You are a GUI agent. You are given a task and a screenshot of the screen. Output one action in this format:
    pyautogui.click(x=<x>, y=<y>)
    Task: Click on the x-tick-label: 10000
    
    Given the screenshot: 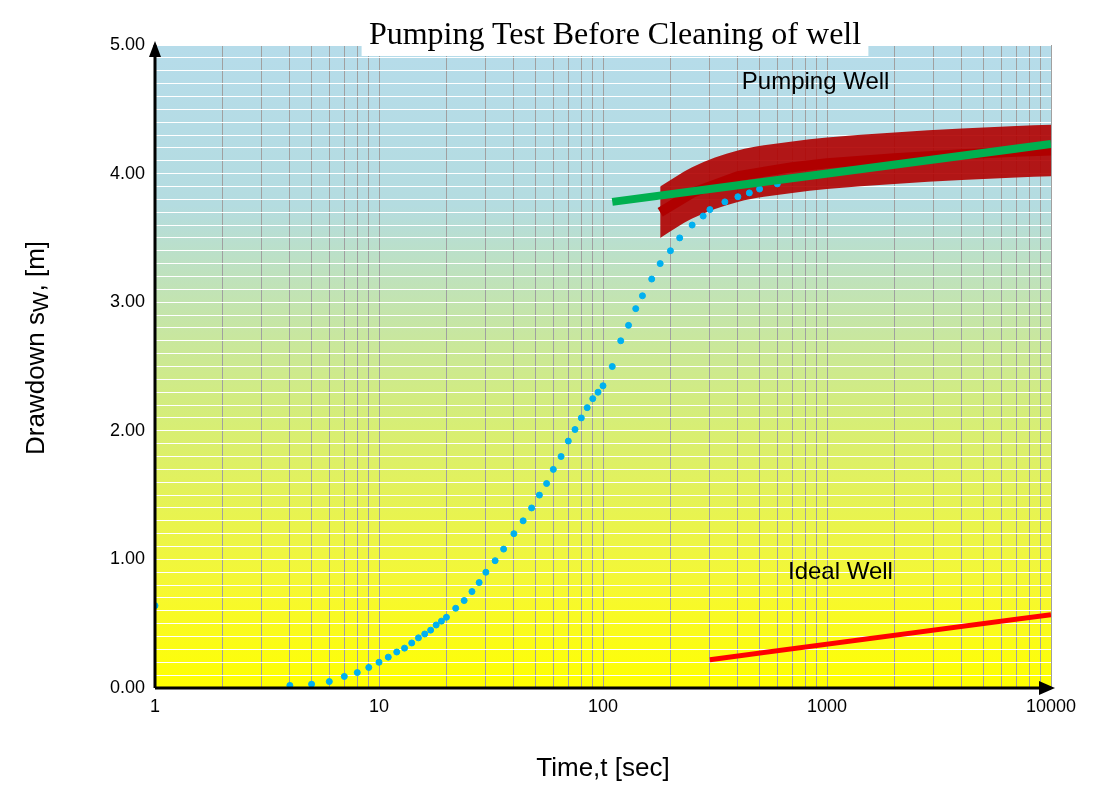 What is the action you would take?
    pyautogui.click(x=1051, y=705)
    